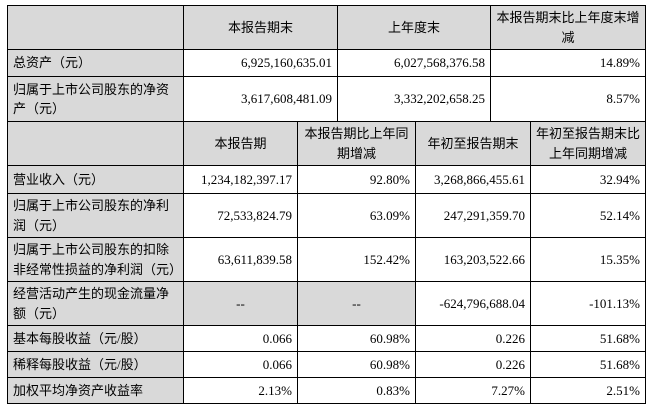  What do you see at coordinates (356, 390) in the screenshot?
I see `value-cell: 0.83%` at bounding box center [356, 390].